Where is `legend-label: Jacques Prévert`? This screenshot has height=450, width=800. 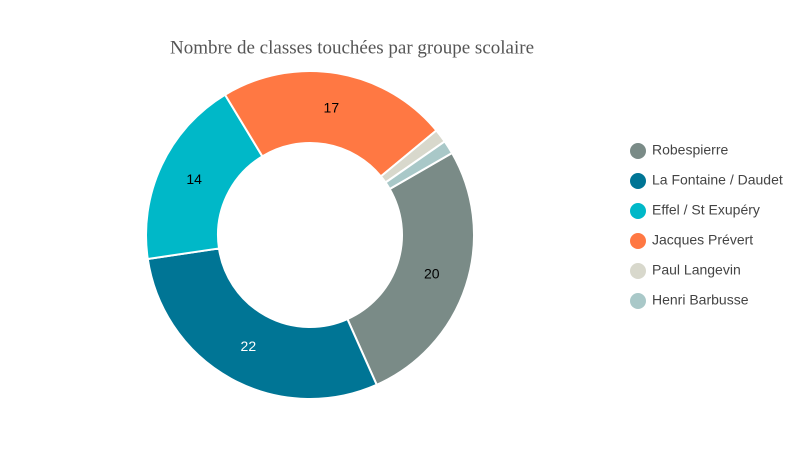 legend-label: Jacques Prévert is located at coordinates (702, 240).